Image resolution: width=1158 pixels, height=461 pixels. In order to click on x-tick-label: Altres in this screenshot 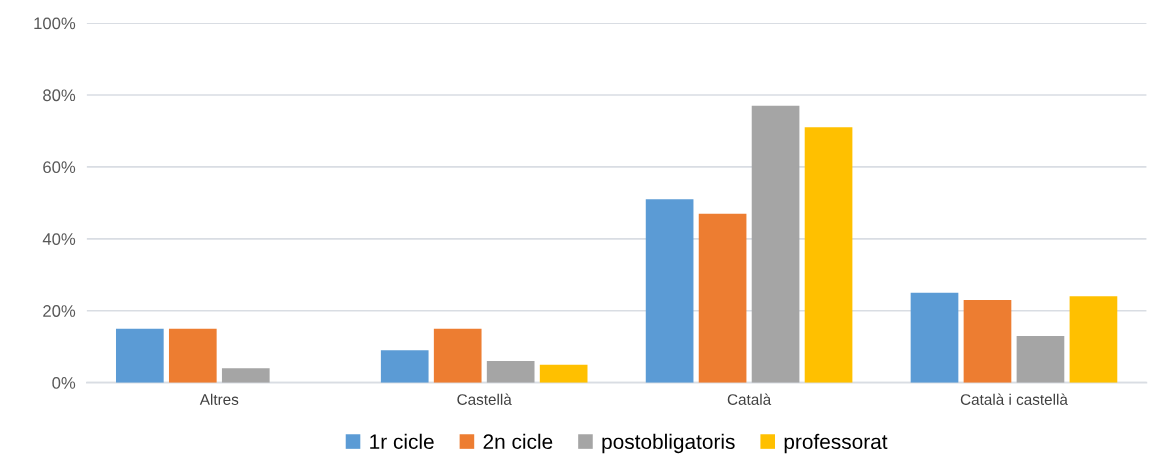, I will do `click(219, 399)`.